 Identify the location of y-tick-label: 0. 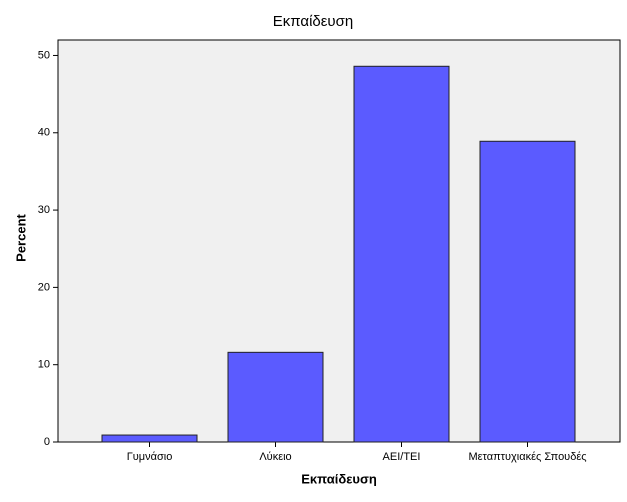
(47, 442).